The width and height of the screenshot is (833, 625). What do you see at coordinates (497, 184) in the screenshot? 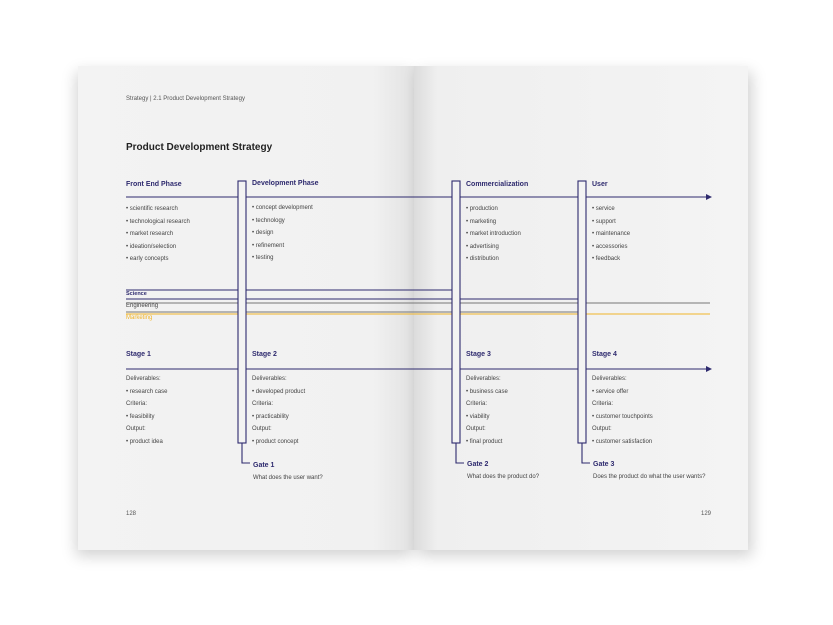
I see `phase-commercialization-title: Commercialization` at bounding box center [497, 184].